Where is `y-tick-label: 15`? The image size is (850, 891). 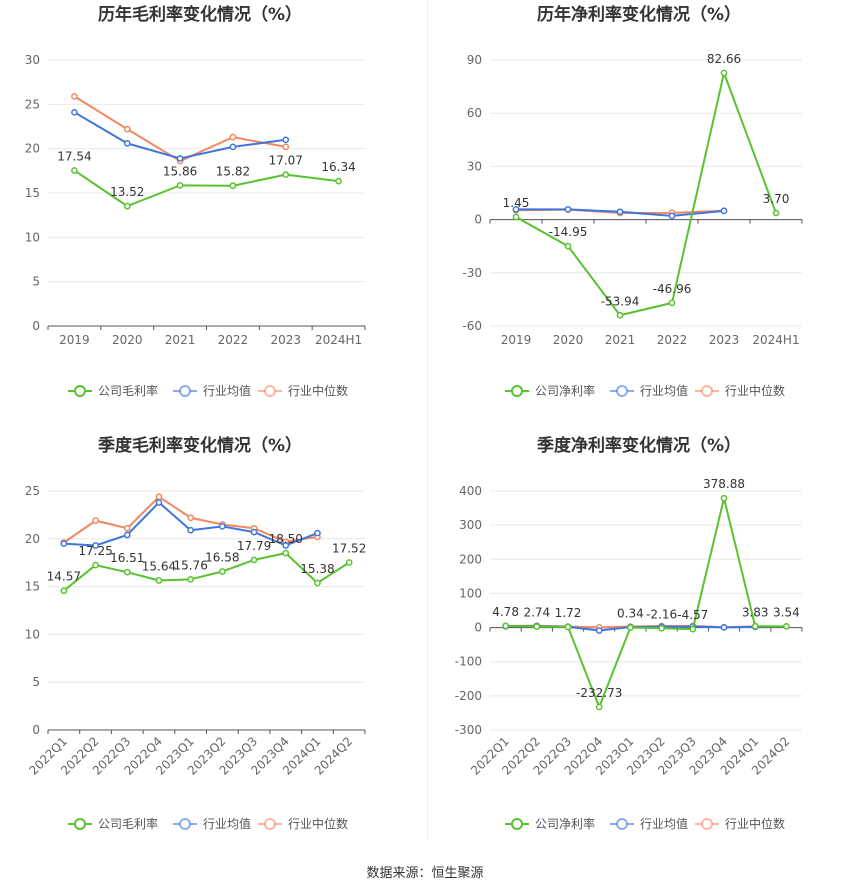 y-tick-label: 15 is located at coordinates (32, 587).